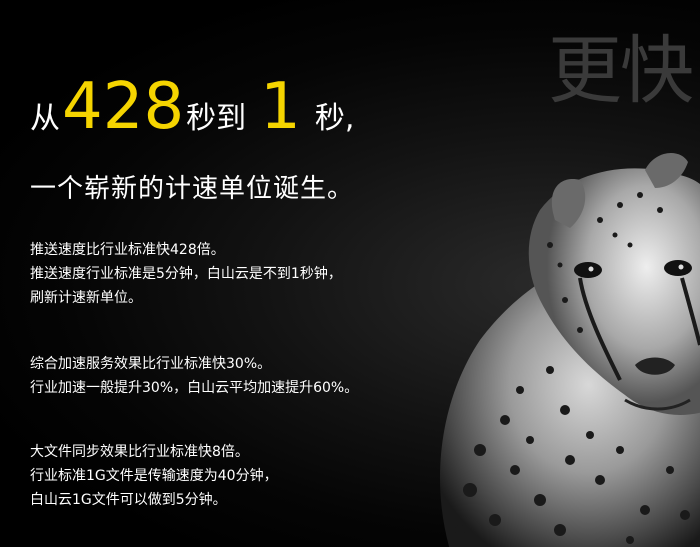 The image size is (700, 547). Describe the element at coordinates (86, 298) in the screenshot. I see `block-line: 刷新计速新单位。` at that location.